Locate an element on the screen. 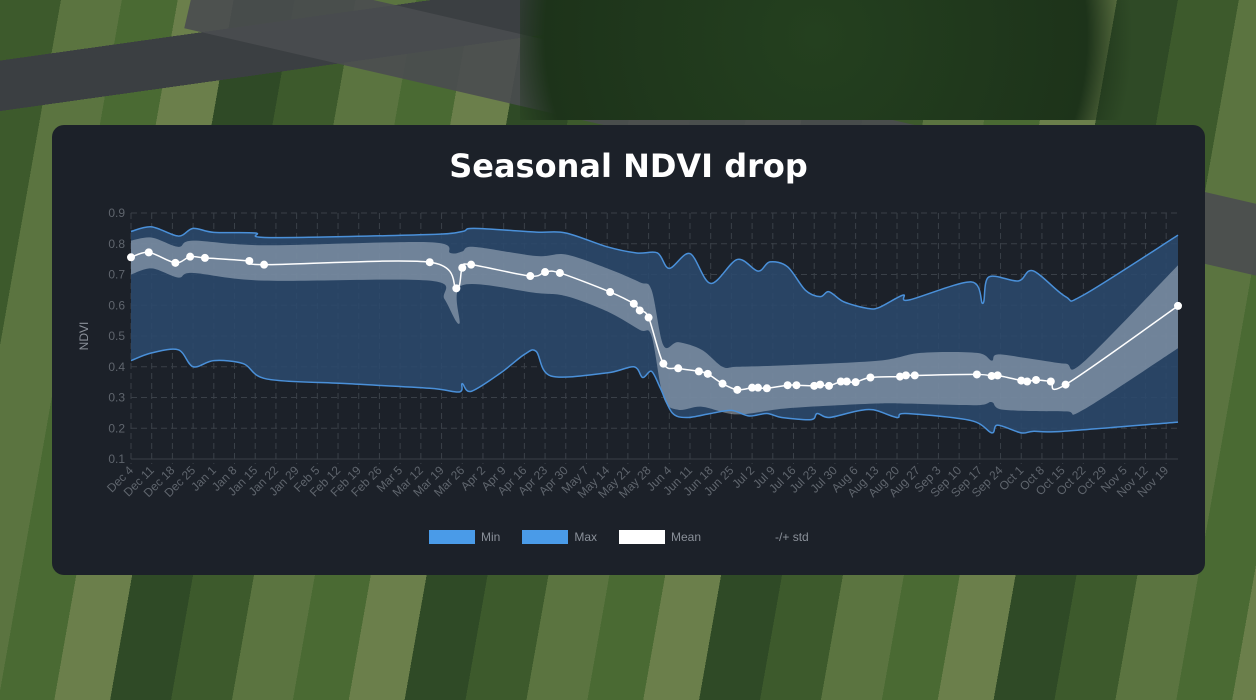 Image resolution: width=1256 pixels, height=700 pixels. legend-label: Mean is located at coordinates (686, 537).